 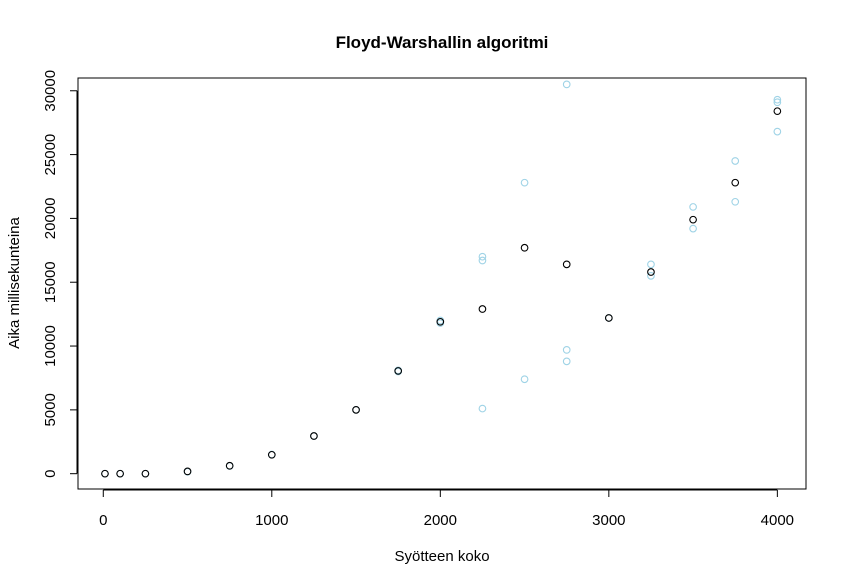 I want to click on x-tick-label: 1000, so click(x=271, y=520).